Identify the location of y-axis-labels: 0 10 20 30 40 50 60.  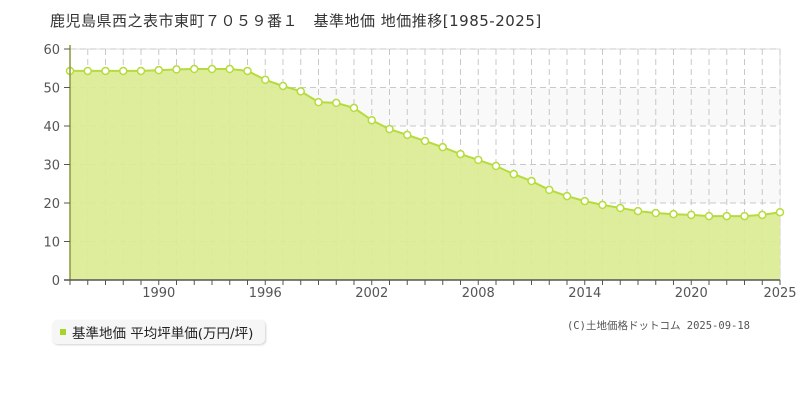
(51, 166).